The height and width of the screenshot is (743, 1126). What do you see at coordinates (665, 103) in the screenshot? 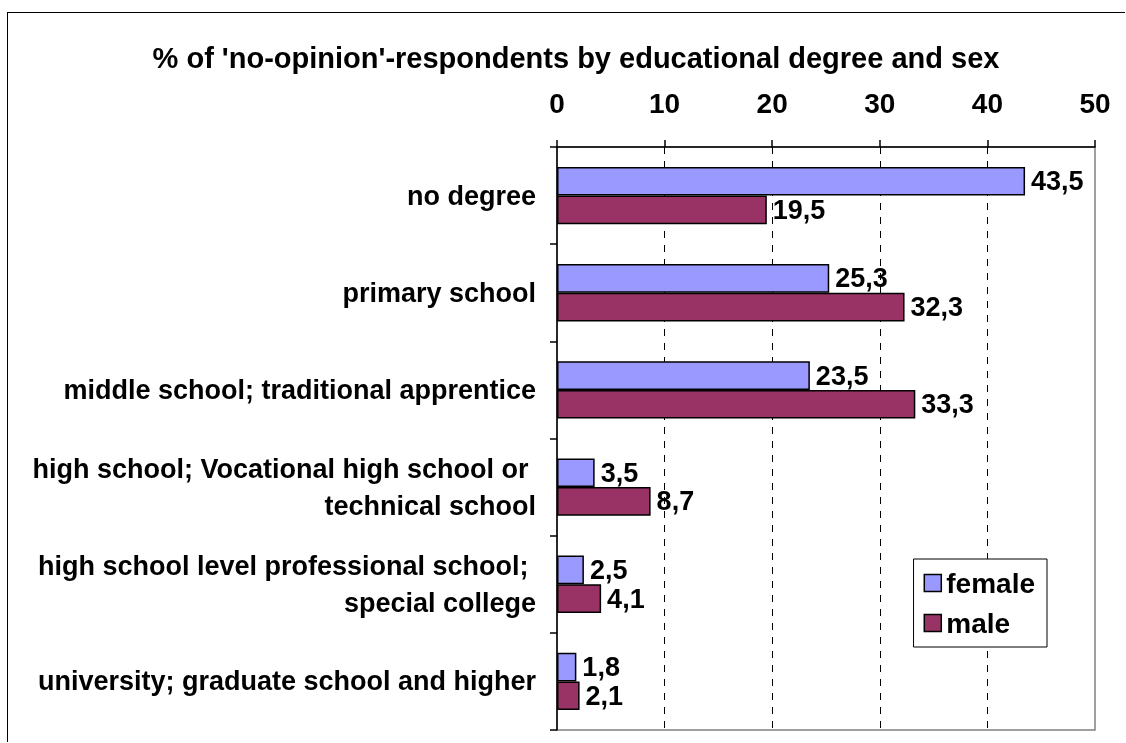
I see `x-tick-label: 10` at bounding box center [665, 103].